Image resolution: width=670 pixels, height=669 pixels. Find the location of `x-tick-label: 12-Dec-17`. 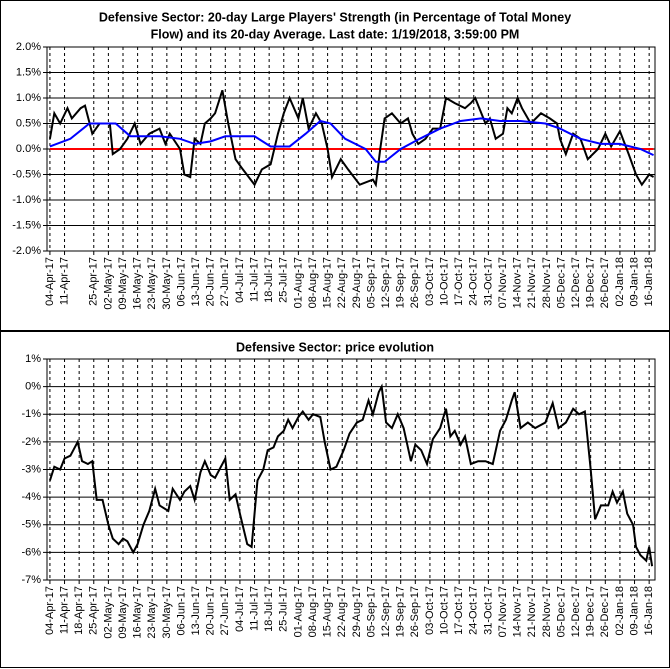

x-tick-label: 12-Dec-17 is located at coordinates (576, 611).